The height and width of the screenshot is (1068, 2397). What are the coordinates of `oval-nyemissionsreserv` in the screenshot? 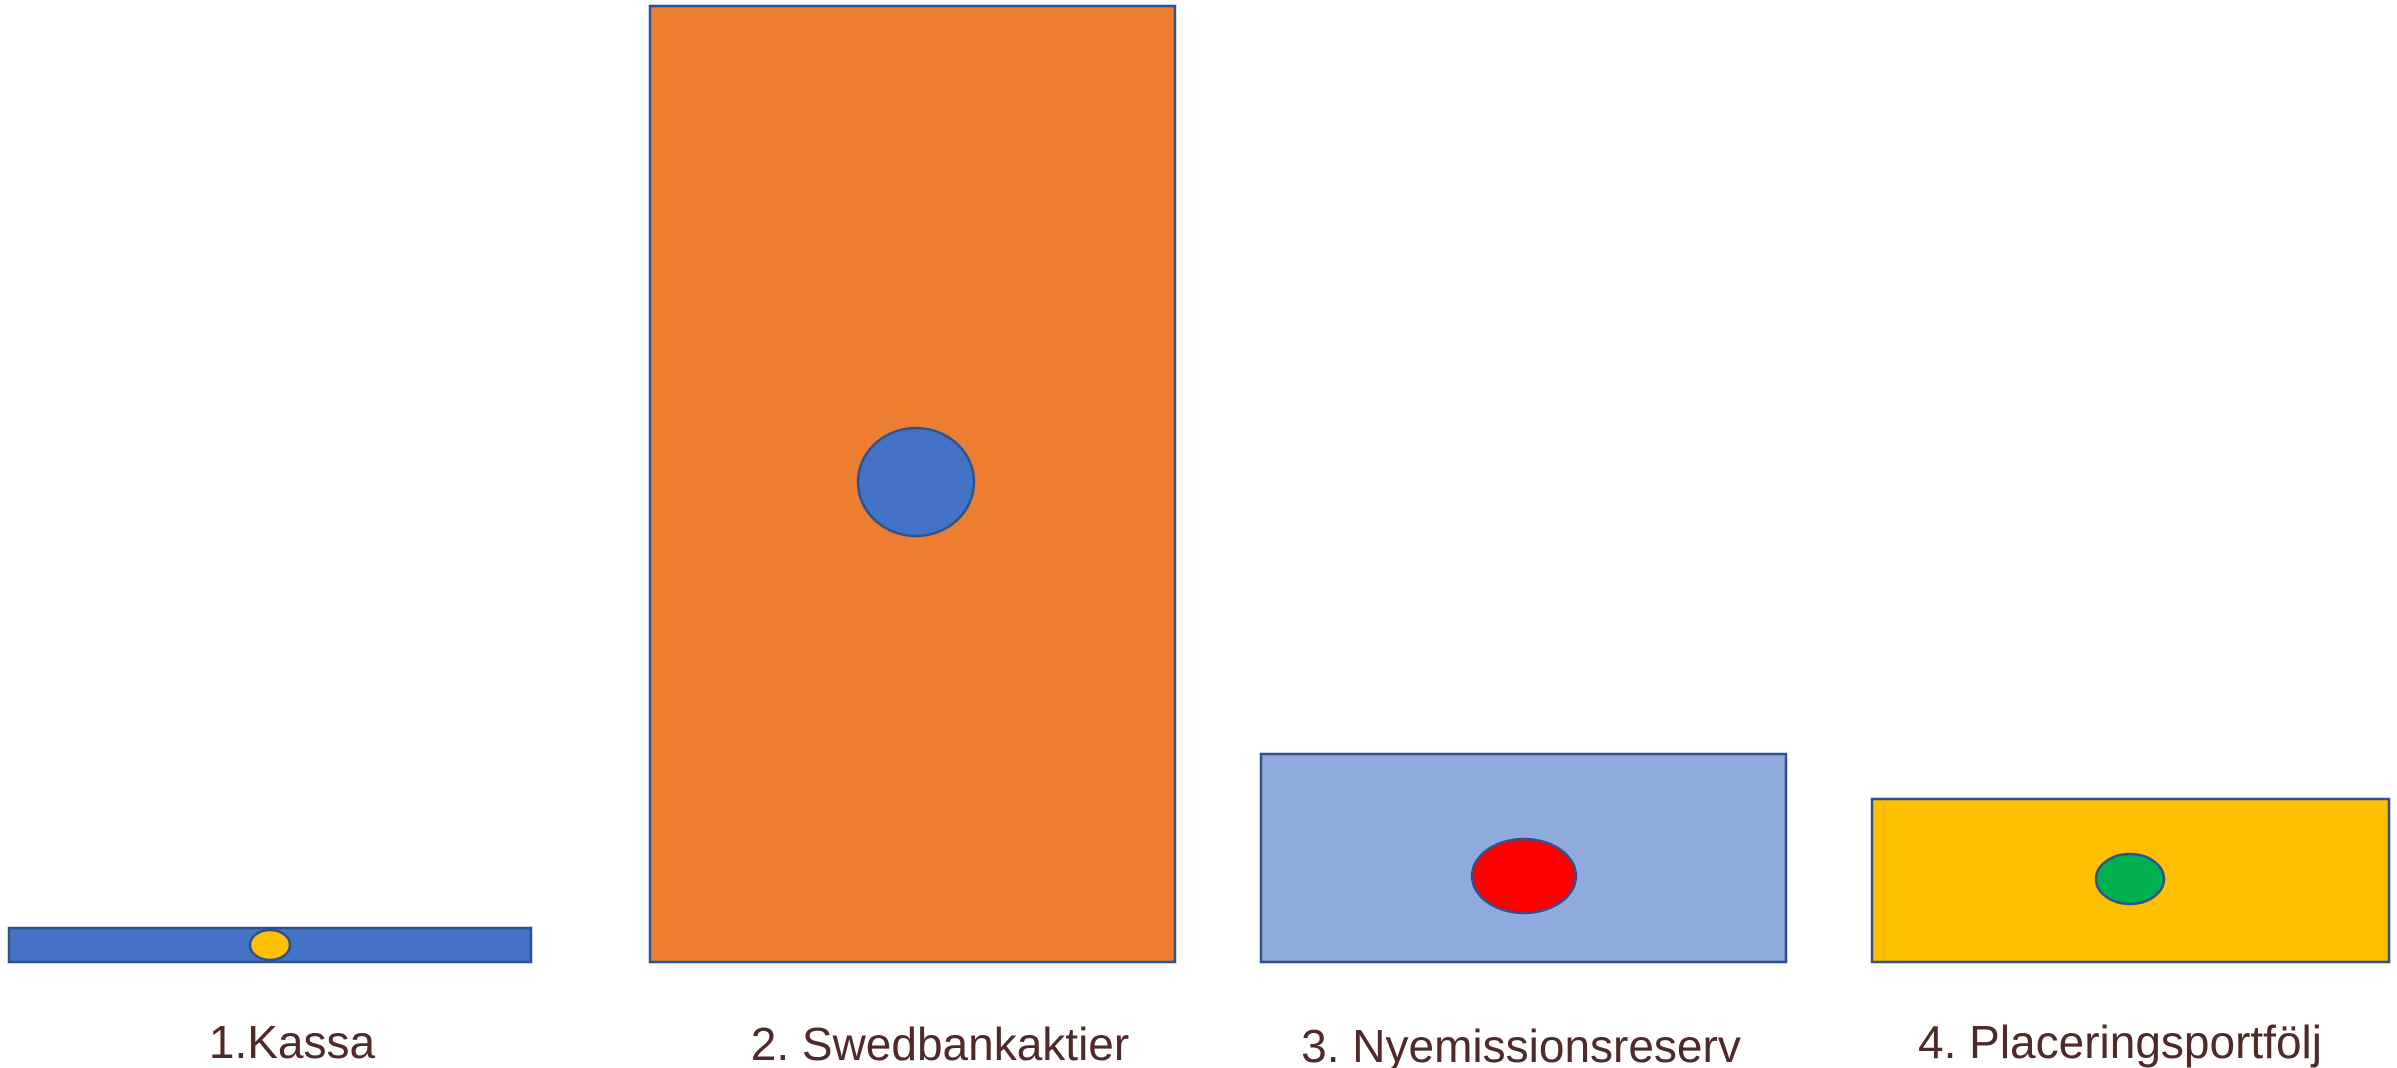 It's located at (1524, 876).